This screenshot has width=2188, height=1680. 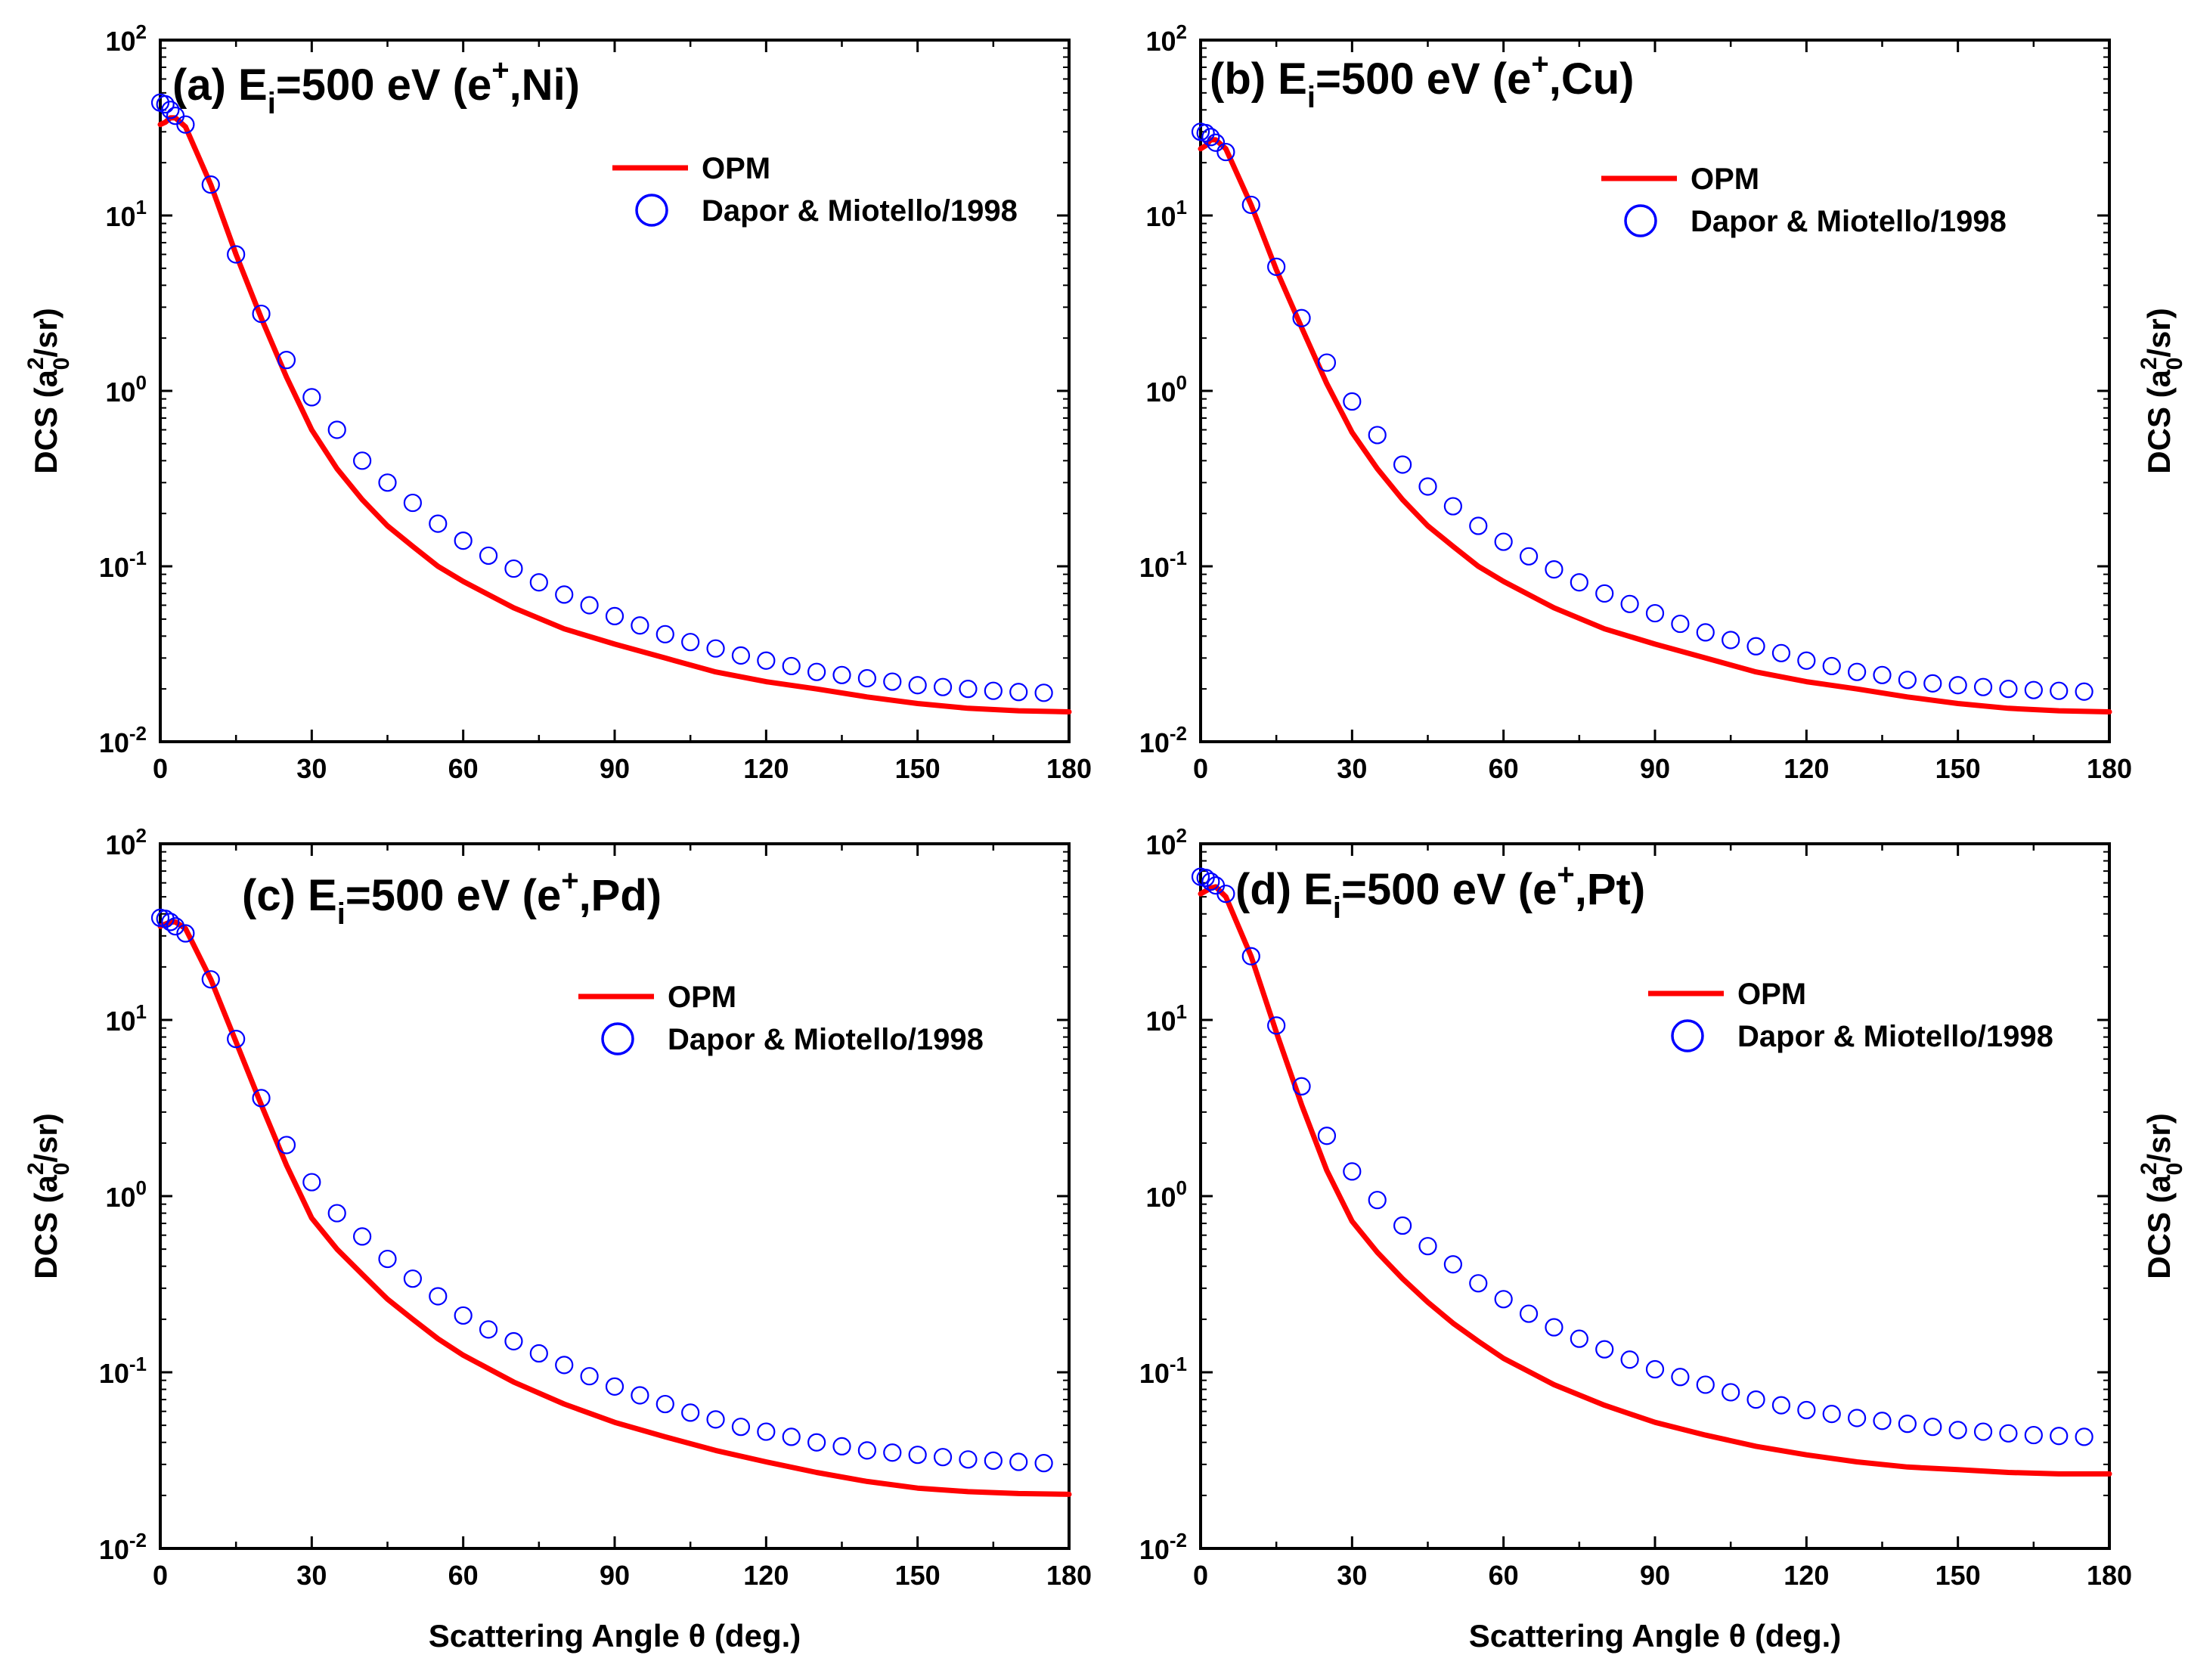 What do you see at coordinates (141, 1011) in the screenshot?
I see `panel-c-ytick-exp: 1` at bounding box center [141, 1011].